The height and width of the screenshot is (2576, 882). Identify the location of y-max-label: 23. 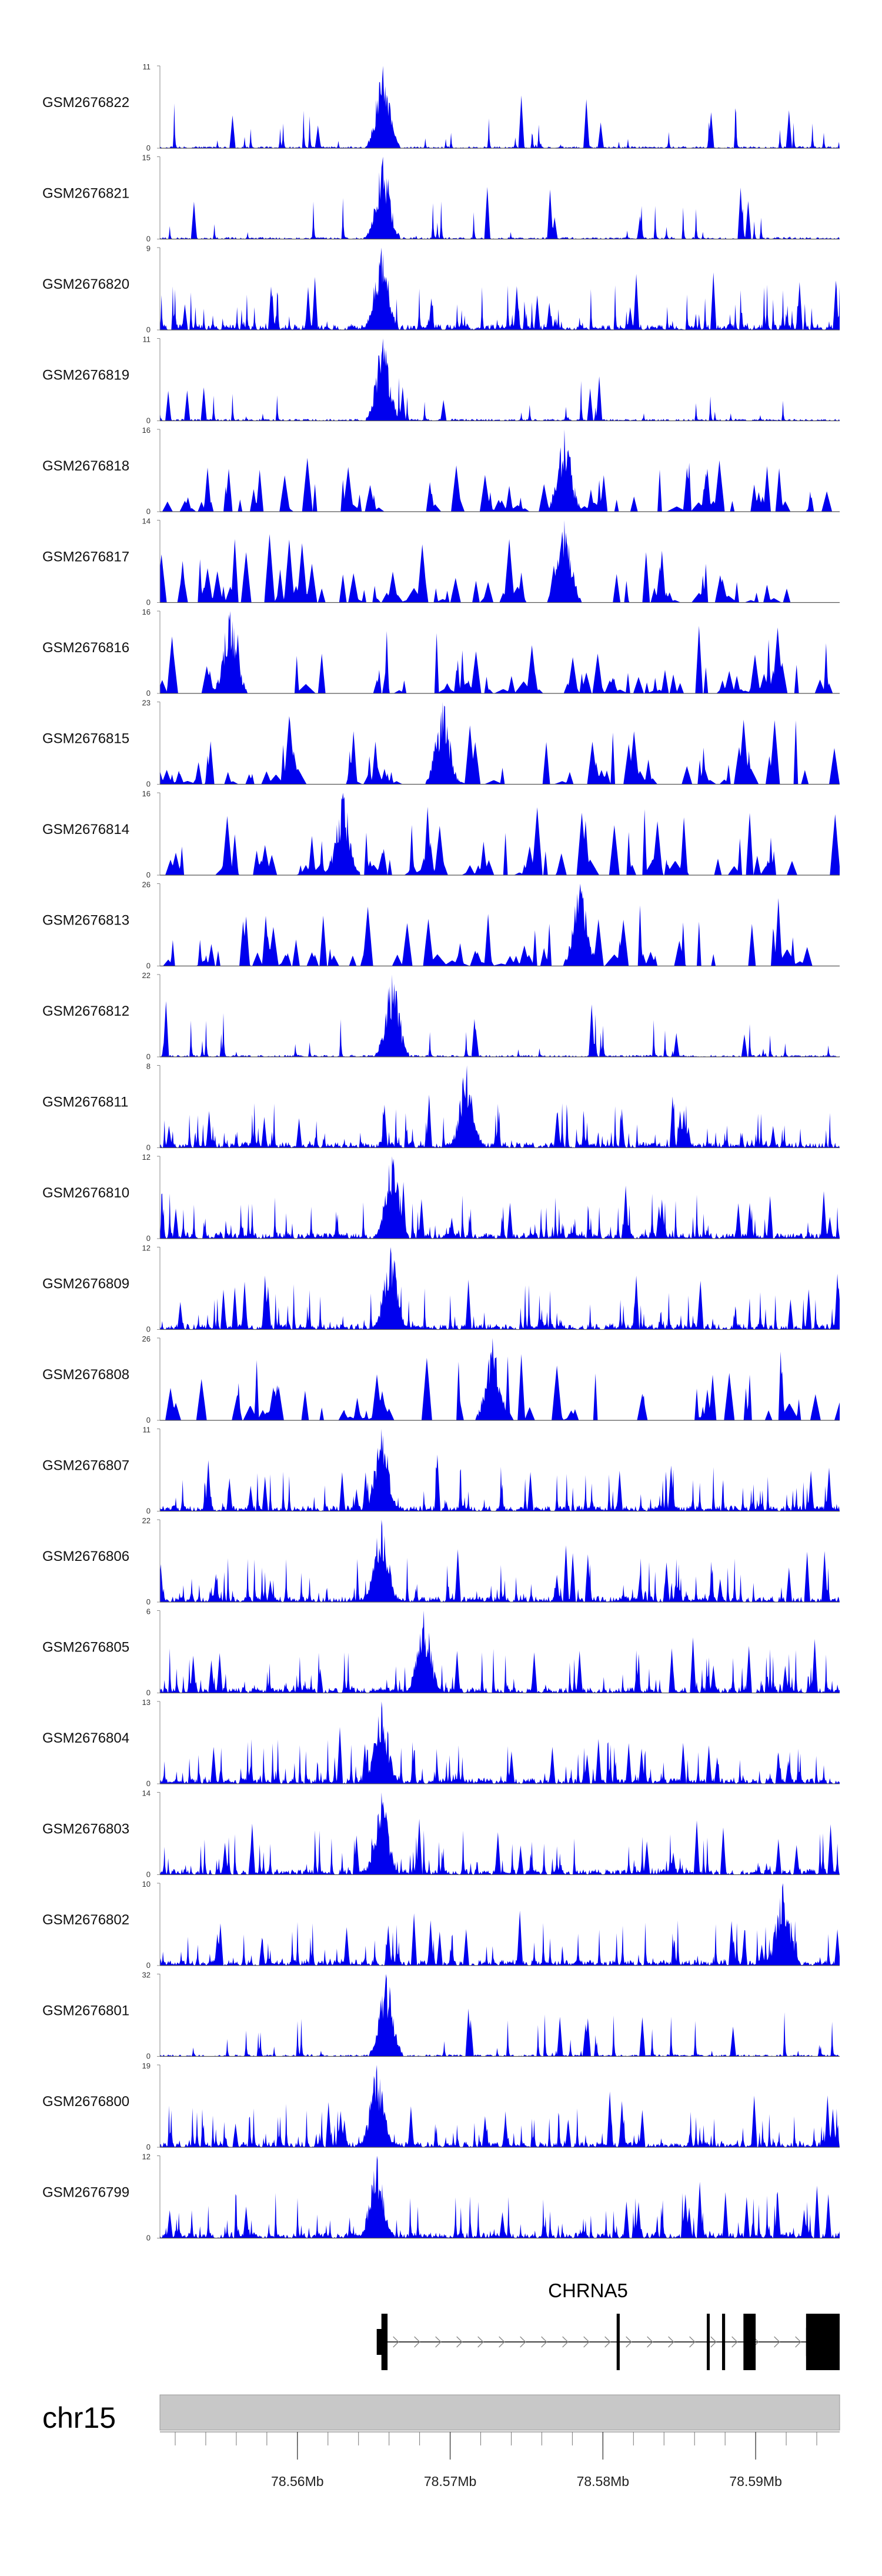
(146, 703).